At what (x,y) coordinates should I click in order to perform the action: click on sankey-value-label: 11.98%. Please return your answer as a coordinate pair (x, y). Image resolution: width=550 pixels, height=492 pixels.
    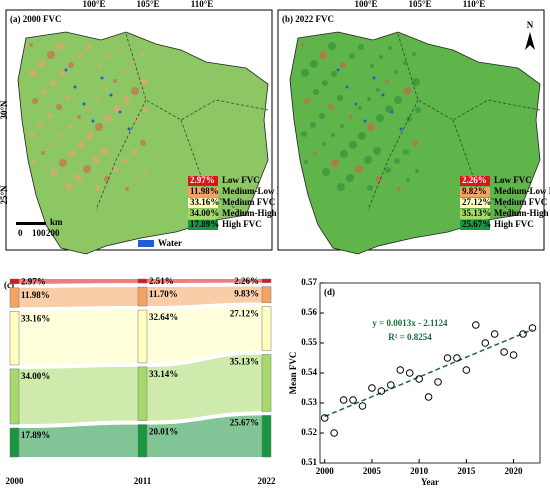
    Looking at the image, I should click on (35, 295).